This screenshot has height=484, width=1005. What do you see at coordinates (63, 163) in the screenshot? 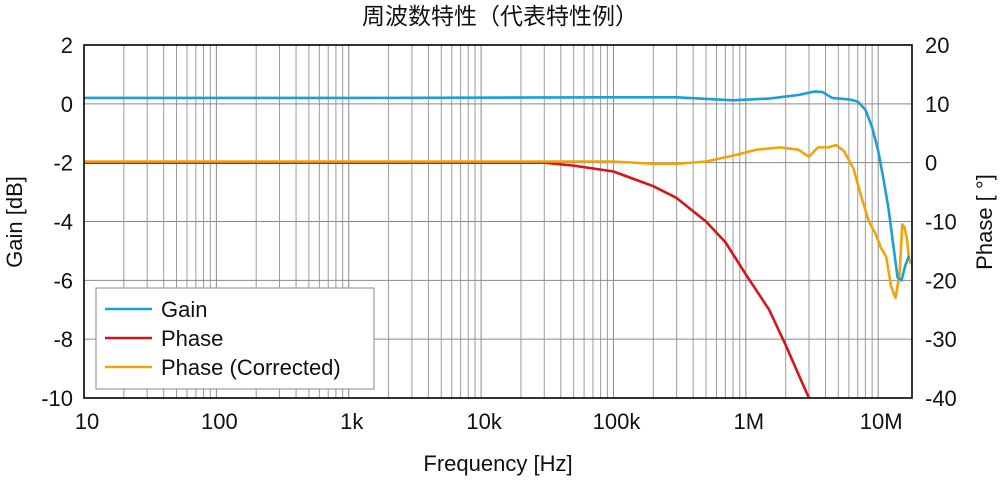
I see `y-left-tick-label: -2` at bounding box center [63, 163].